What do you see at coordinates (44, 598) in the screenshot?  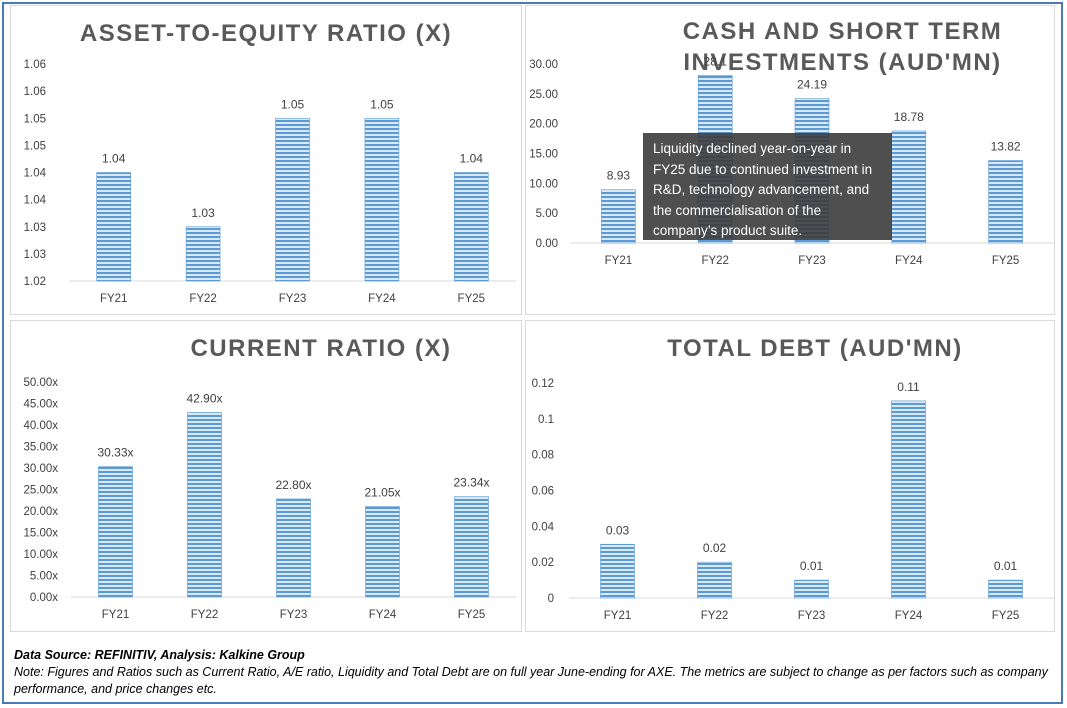 I see `y-tick-label: 0.00x` at bounding box center [44, 598].